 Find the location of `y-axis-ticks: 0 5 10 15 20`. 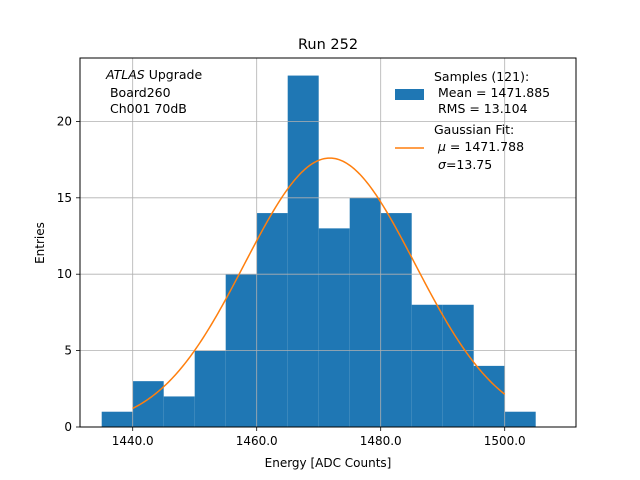

y-axis-ticks: 0 5 10 15 20 is located at coordinates (68, 274).